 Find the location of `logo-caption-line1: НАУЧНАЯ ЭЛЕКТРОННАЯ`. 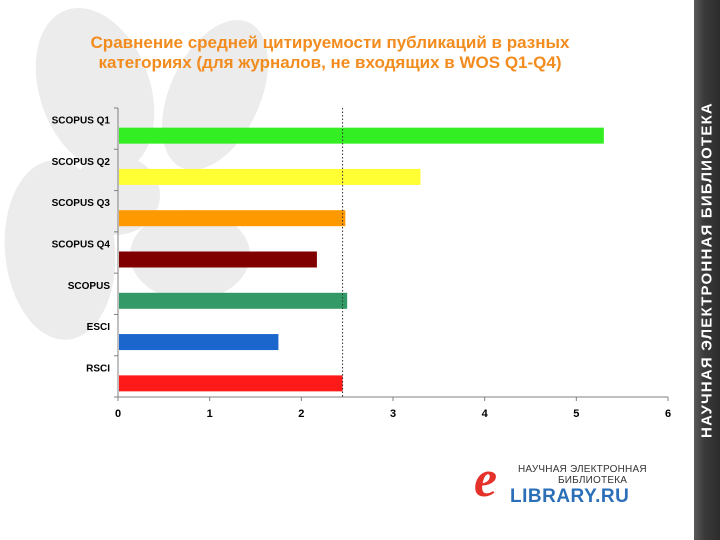

logo-caption-line1: НАУЧНАЯ ЭЛЕКТРОННАЯ is located at coordinates (582, 469).